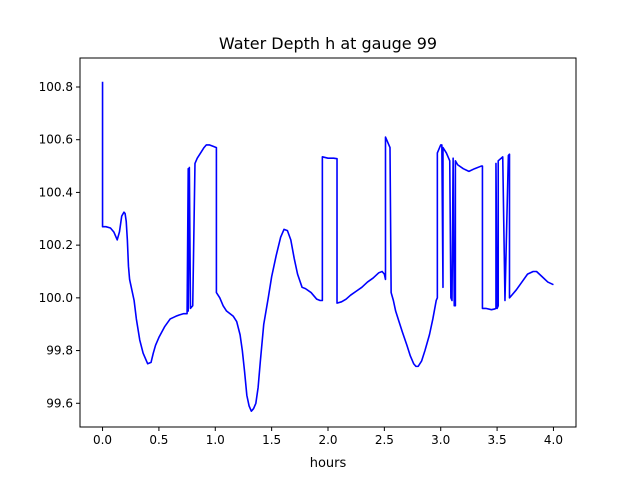 Image resolution: width=640 pixels, height=480 pixels. Describe the element at coordinates (215, 440) in the screenshot. I see `x-tick-label: 1.0` at that location.